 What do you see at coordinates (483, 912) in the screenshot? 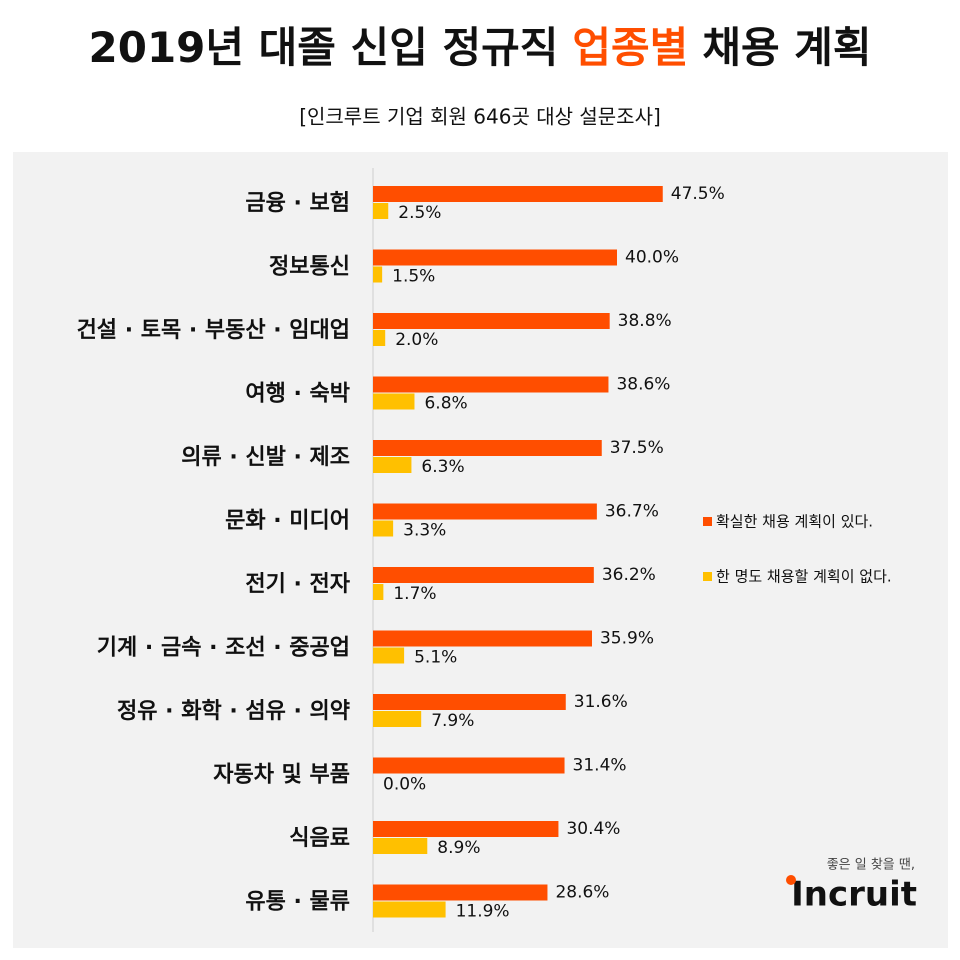
I see `value-label: 11.9%` at bounding box center [483, 912].